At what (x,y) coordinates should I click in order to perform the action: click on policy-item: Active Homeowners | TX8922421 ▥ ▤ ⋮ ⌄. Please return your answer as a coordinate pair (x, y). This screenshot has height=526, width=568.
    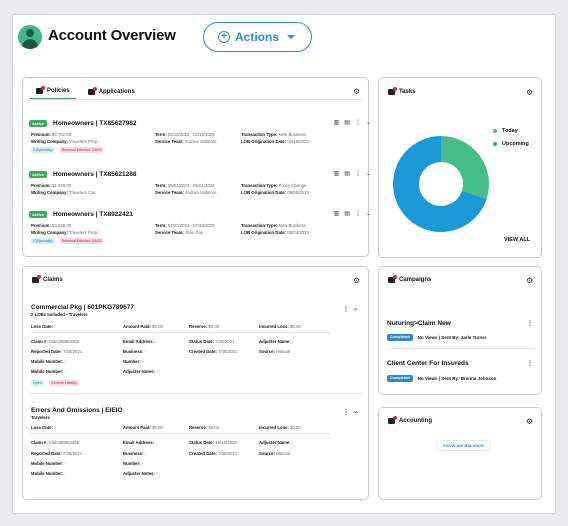
    Looking at the image, I should click on (206, 214).